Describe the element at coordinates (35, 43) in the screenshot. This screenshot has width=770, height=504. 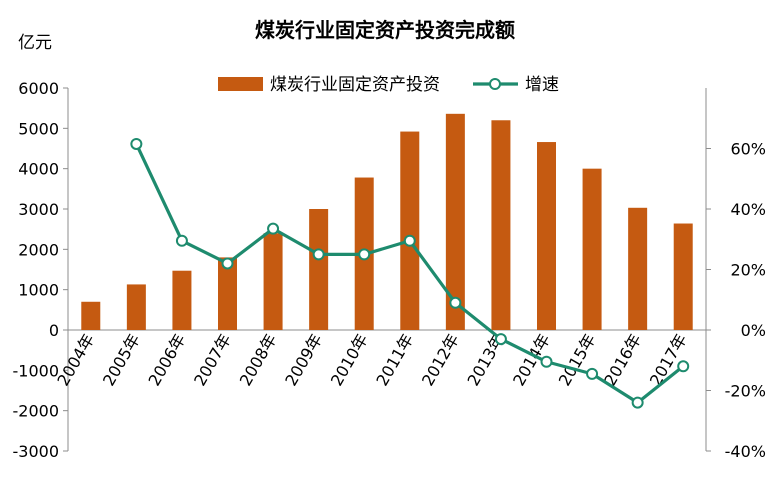
I see `y-axis-unit-label: 亿元` at that location.